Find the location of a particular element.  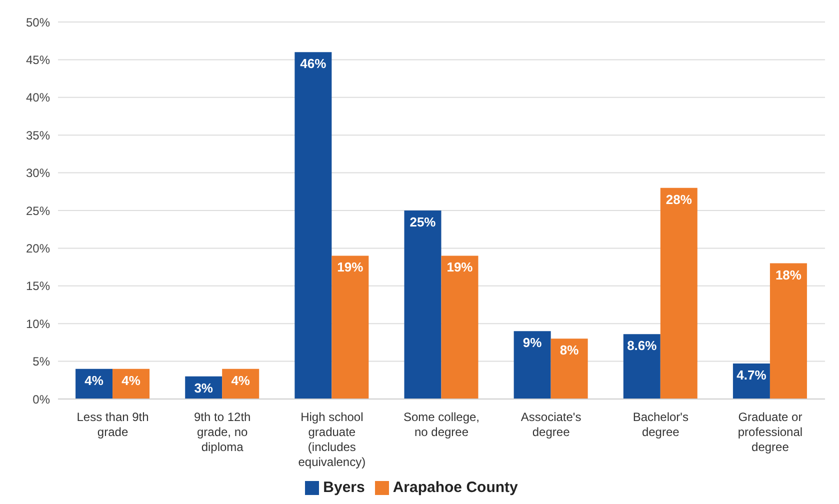

y-tick-label: 50% is located at coordinates (38, 22).